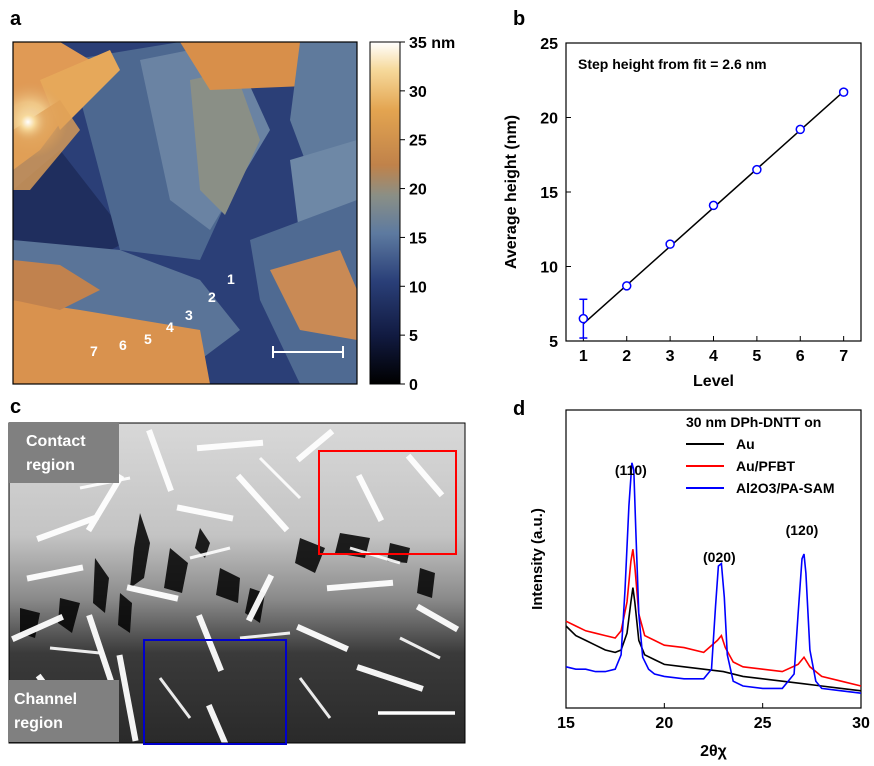  What do you see at coordinates (385, 213) in the screenshot?
I see `colorbar` at bounding box center [385, 213].